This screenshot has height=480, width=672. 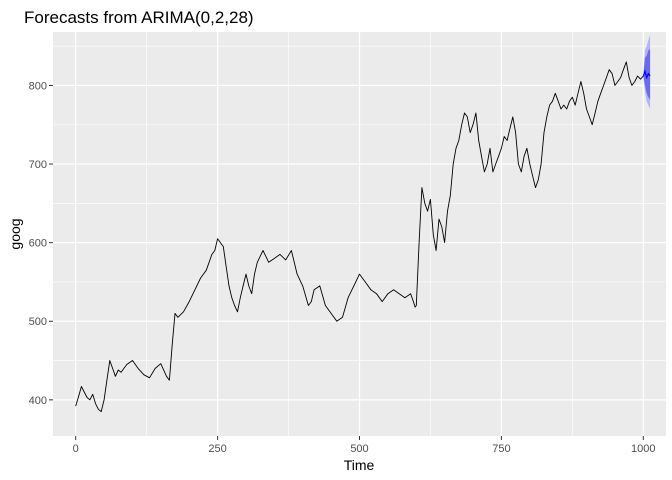 I want to click on chart-title: Forecasts from ARIMA(0,2,28), so click(x=139, y=17).